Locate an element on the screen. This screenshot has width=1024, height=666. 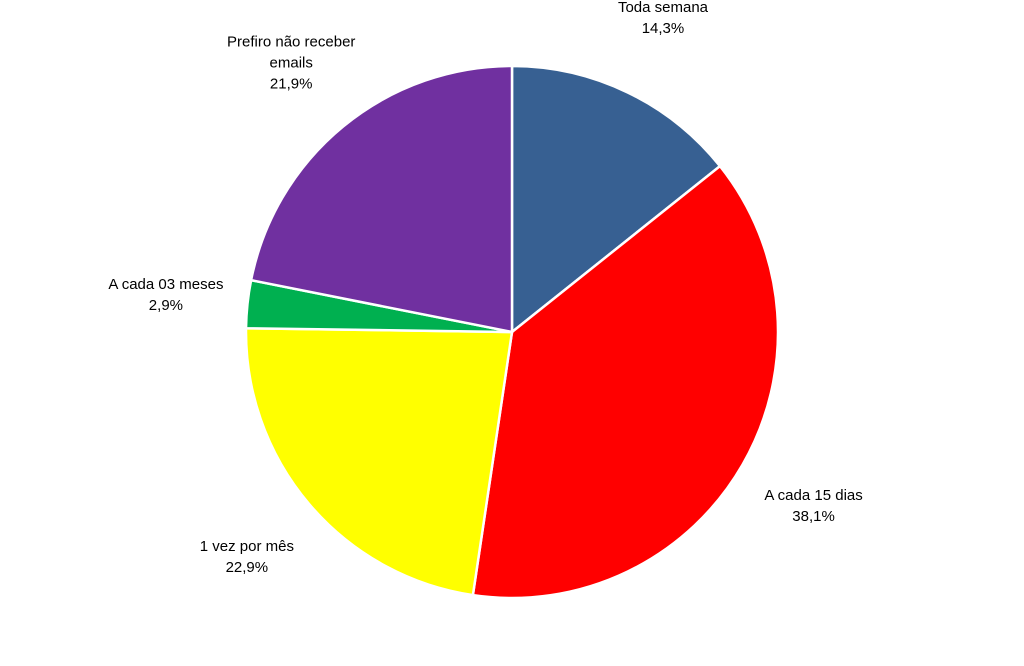
value-label: 38,1% is located at coordinates (813, 516).